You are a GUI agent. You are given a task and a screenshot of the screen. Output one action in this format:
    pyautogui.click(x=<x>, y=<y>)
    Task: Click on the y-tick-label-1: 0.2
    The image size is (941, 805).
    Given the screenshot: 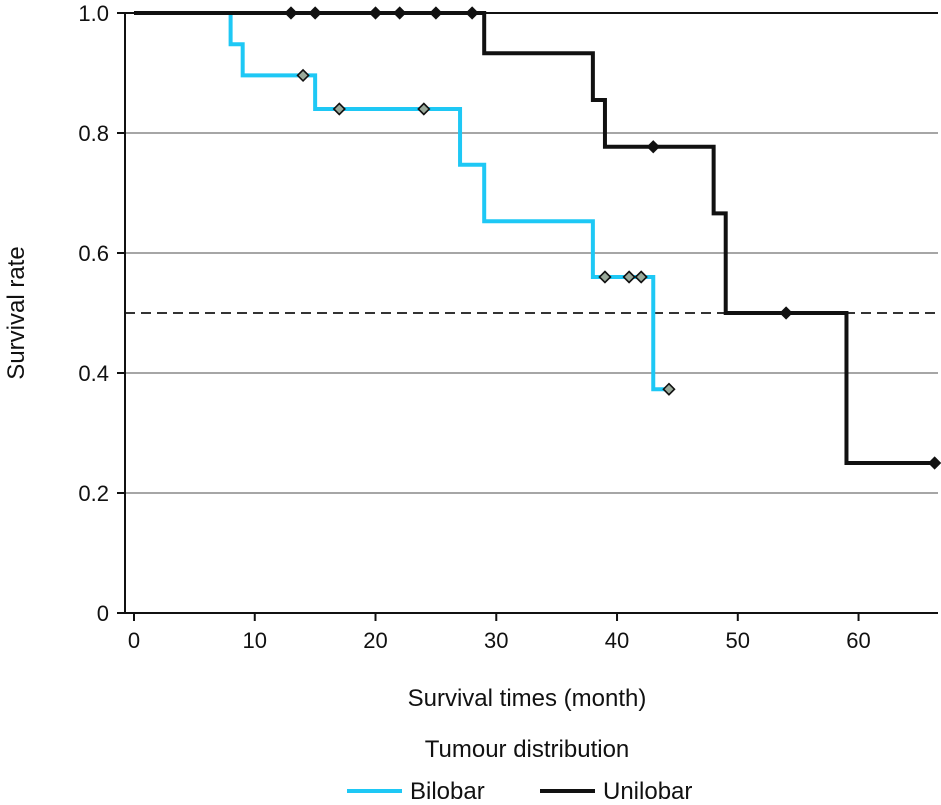 What is the action you would take?
    pyautogui.click(x=93, y=493)
    